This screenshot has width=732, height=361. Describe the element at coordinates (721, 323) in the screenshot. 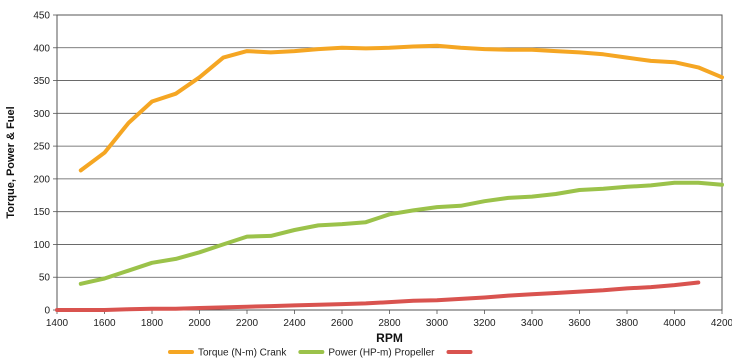

I see `x-tick-label: 4200` at that location.